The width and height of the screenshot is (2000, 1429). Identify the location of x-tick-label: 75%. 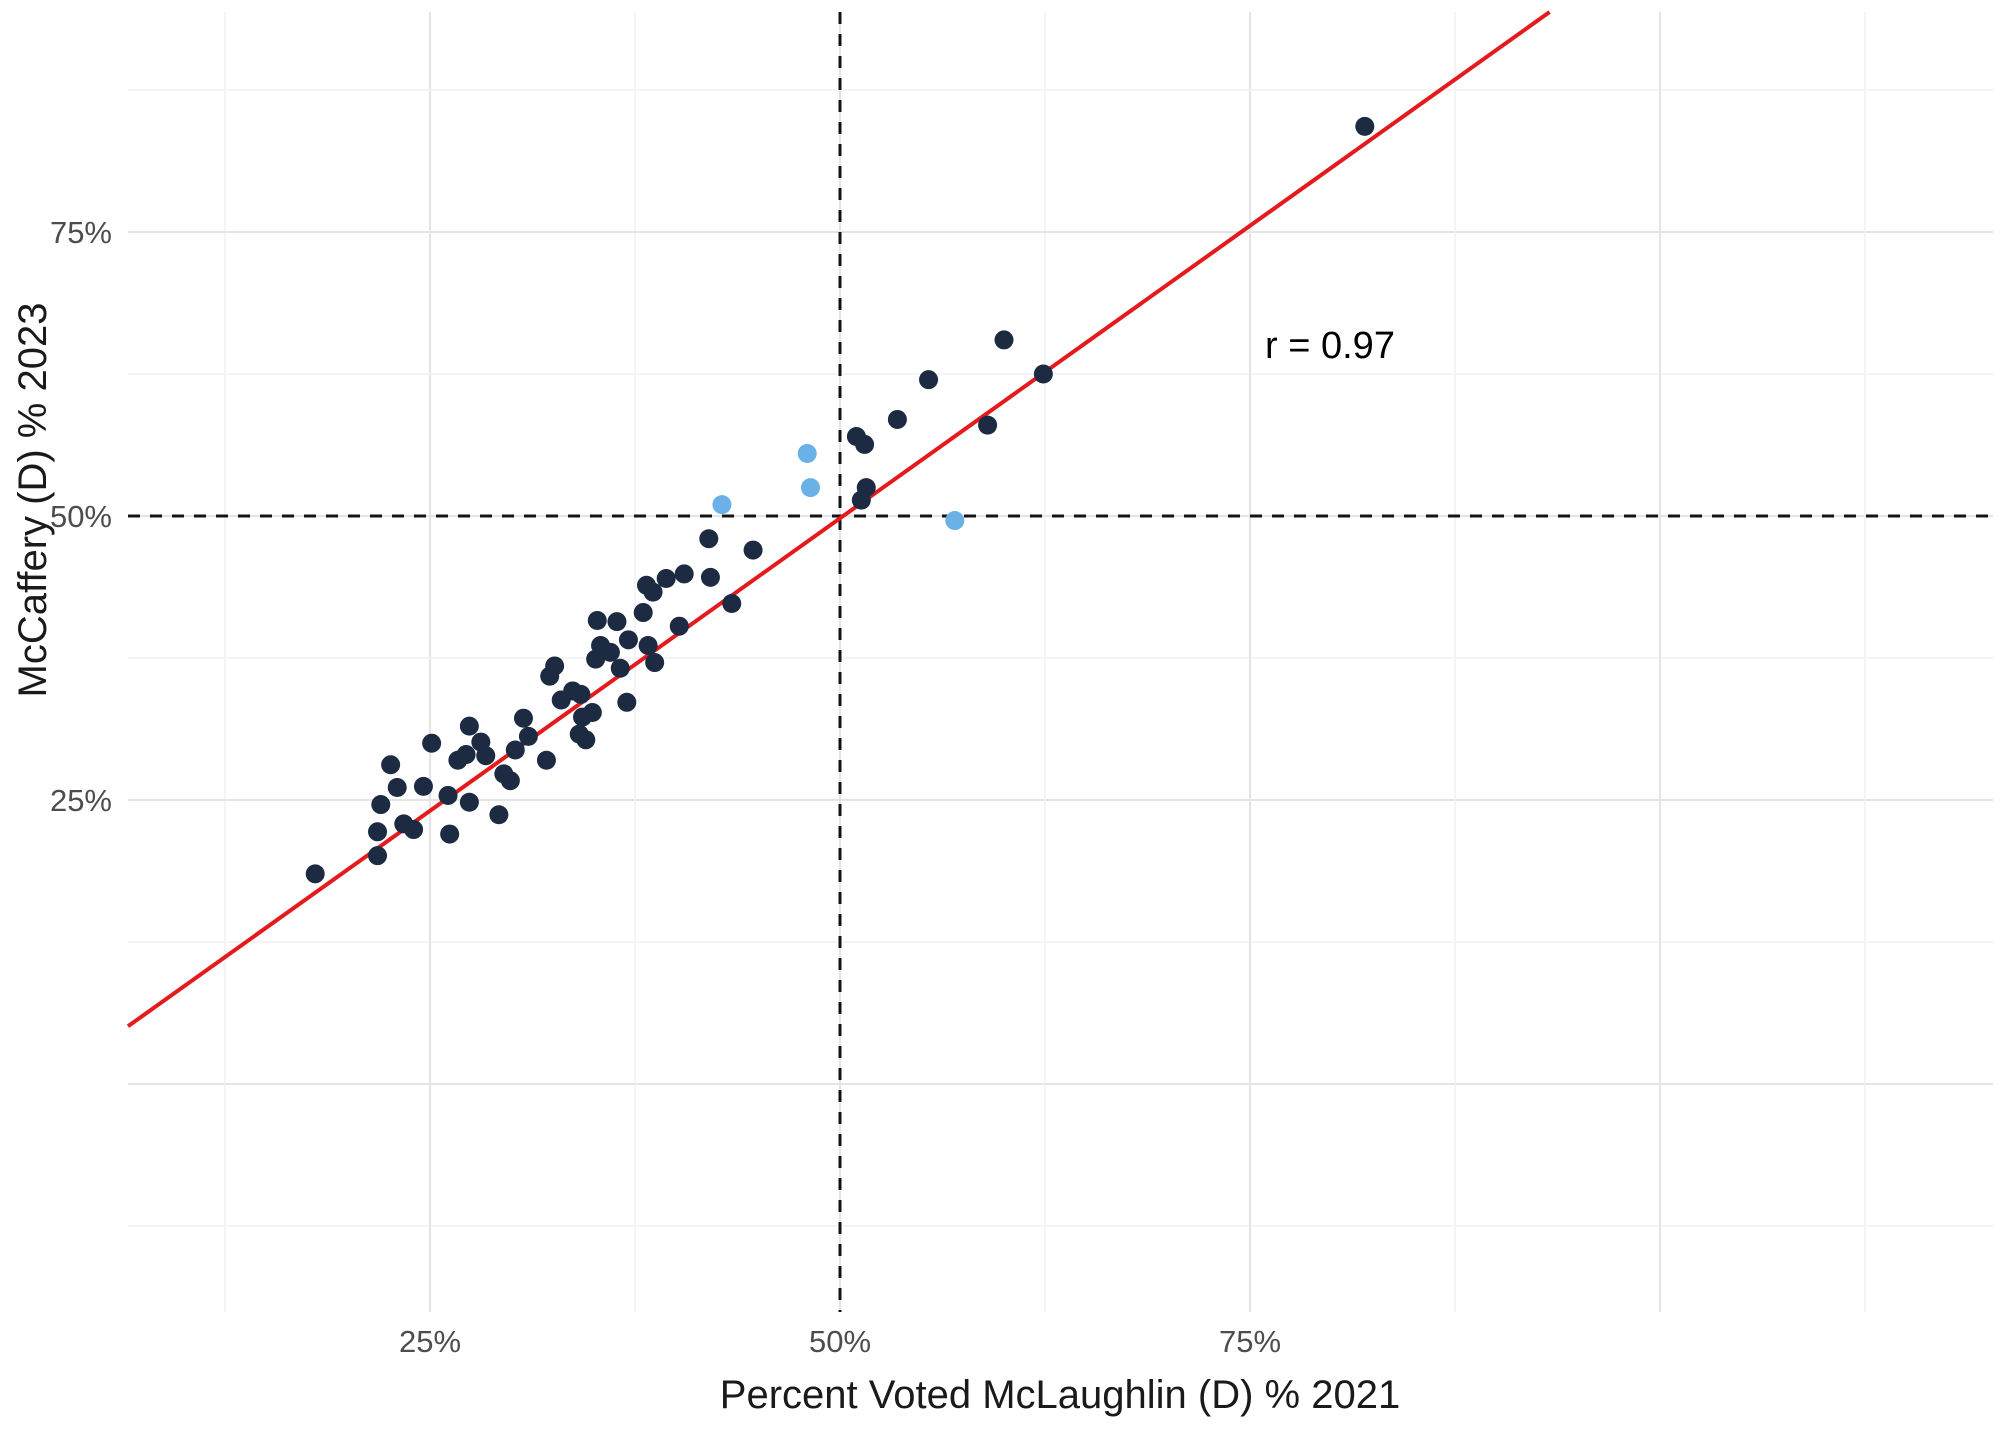
(1250, 1341).